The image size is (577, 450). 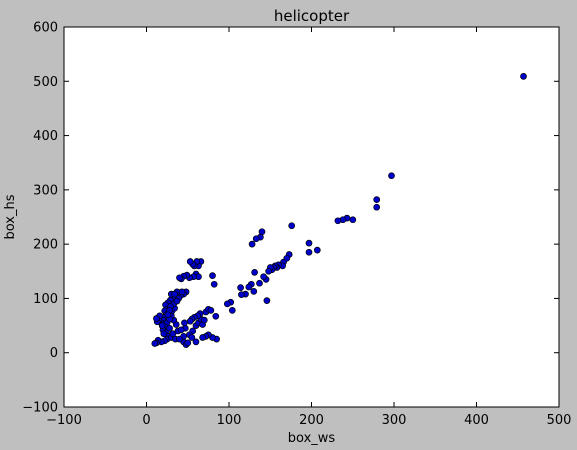 What do you see at coordinates (312, 16) in the screenshot?
I see `chart-title: helicopter` at bounding box center [312, 16].